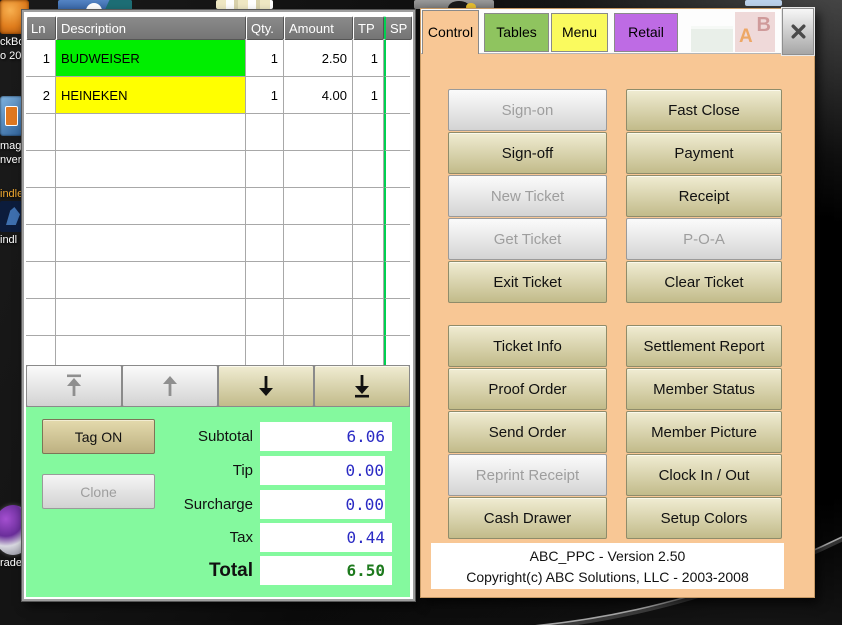  What do you see at coordinates (704, 518) in the screenshot?
I see `setup-colors-button: Setup Colors` at bounding box center [704, 518].